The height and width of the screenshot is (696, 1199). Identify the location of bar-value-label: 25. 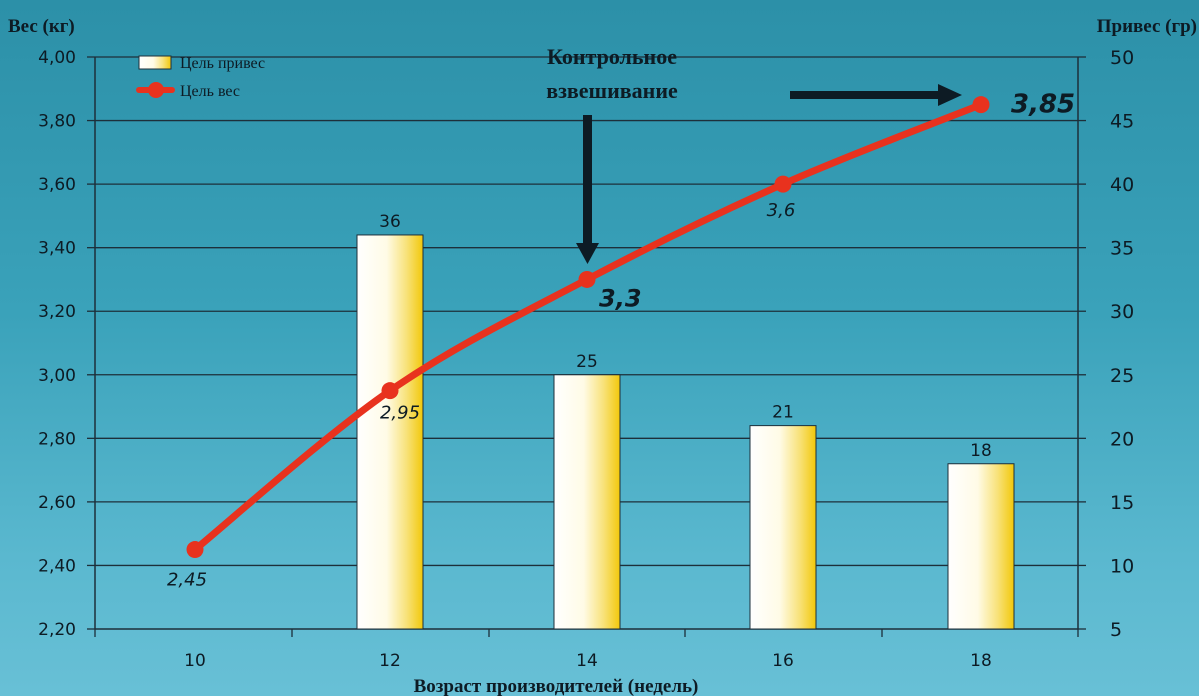
(587, 362).